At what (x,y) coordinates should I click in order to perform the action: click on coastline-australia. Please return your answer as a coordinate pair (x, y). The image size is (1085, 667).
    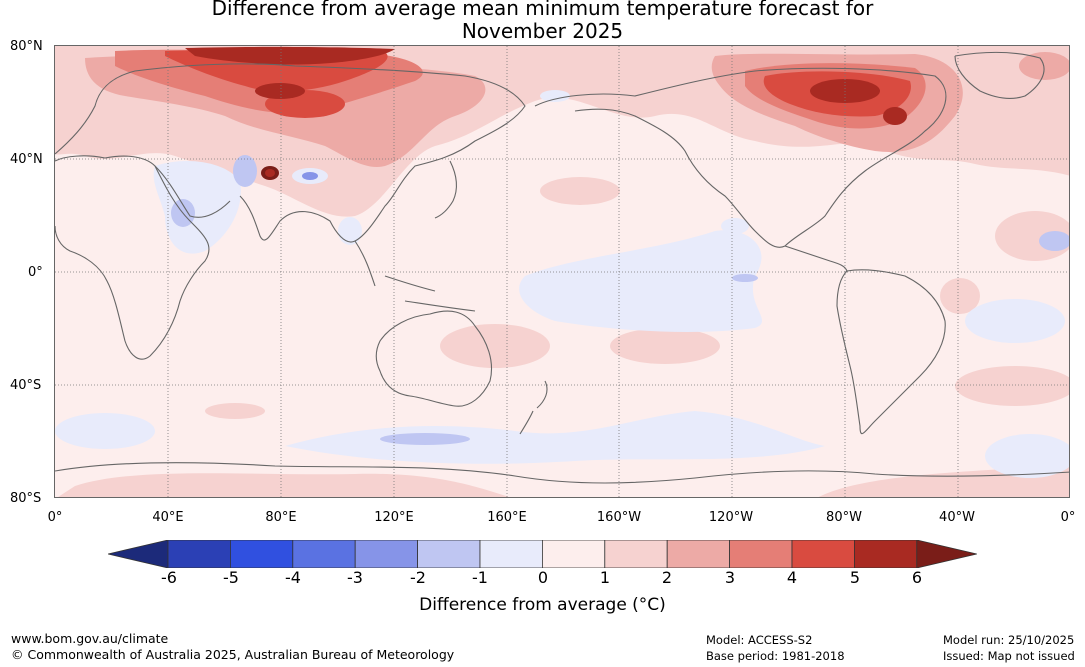
    Looking at the image, I should click on (434, 358).